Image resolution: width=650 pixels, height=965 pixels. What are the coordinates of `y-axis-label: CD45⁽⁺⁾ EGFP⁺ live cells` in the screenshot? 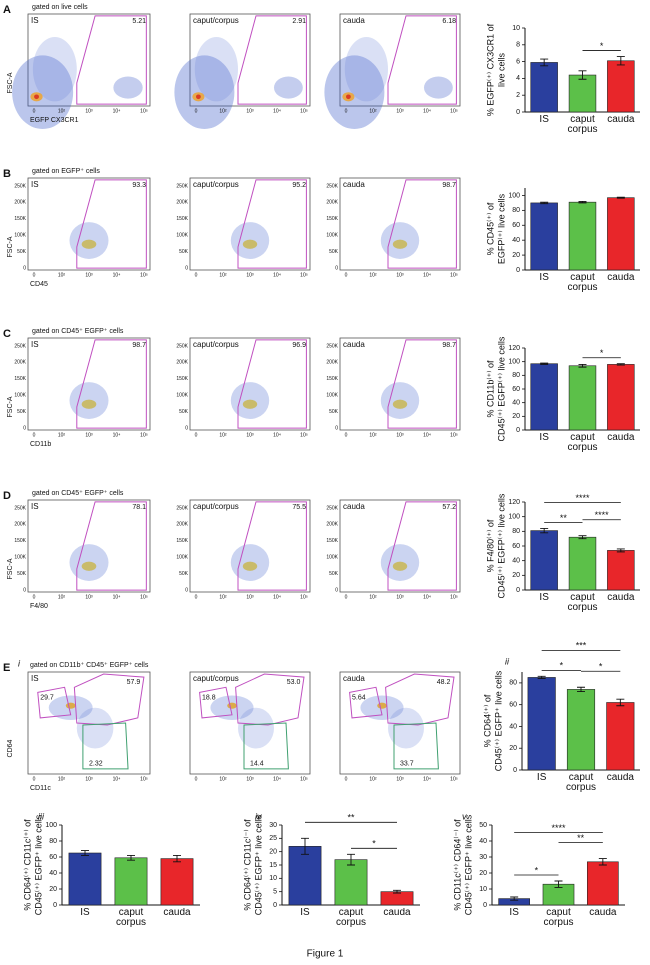 It's located at (468, 864).